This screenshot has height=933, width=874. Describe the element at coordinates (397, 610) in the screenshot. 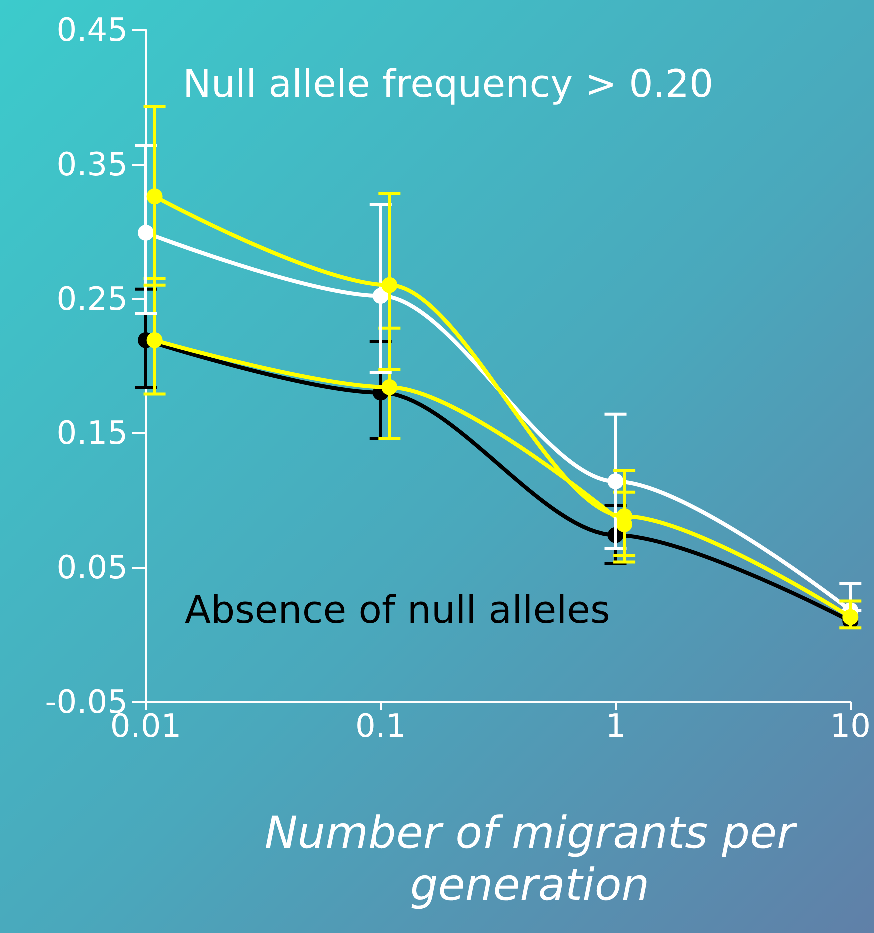

I see `annotation: Absence of null alleles` at that location.